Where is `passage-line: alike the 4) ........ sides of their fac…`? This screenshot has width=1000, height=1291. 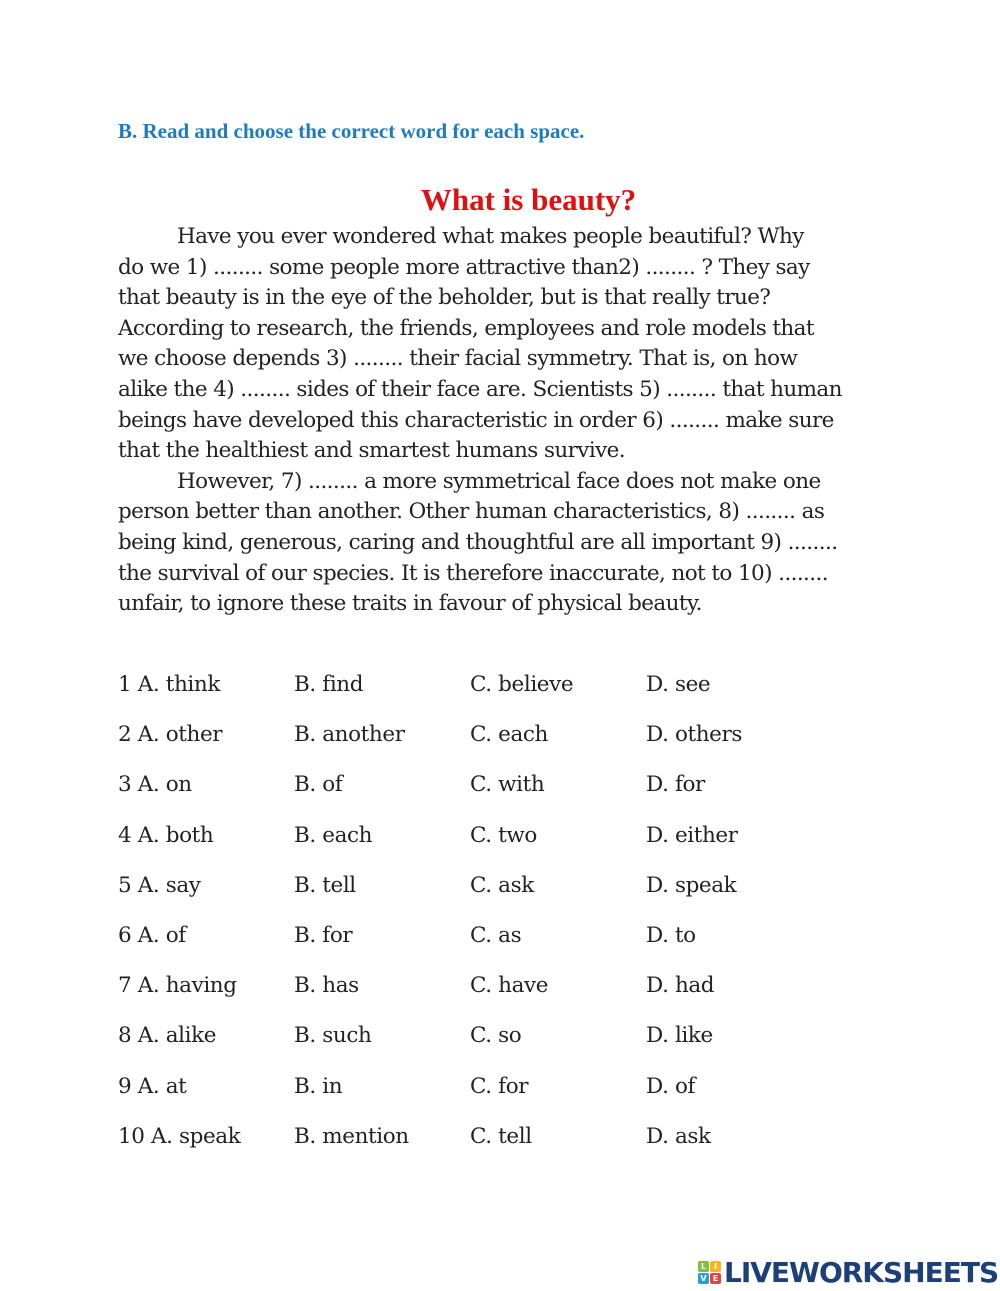
passage-line: alike the 4) ........ sides of their fac… is located at coordinates (480, 389).